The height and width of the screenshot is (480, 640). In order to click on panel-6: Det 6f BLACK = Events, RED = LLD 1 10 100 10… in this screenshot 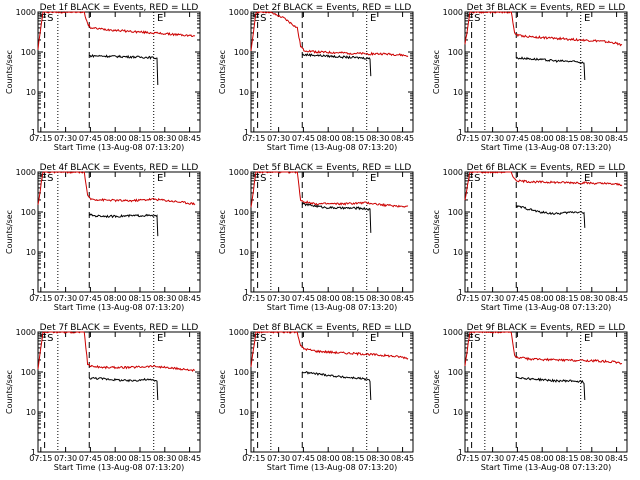, I will do `click(530, 237)`.